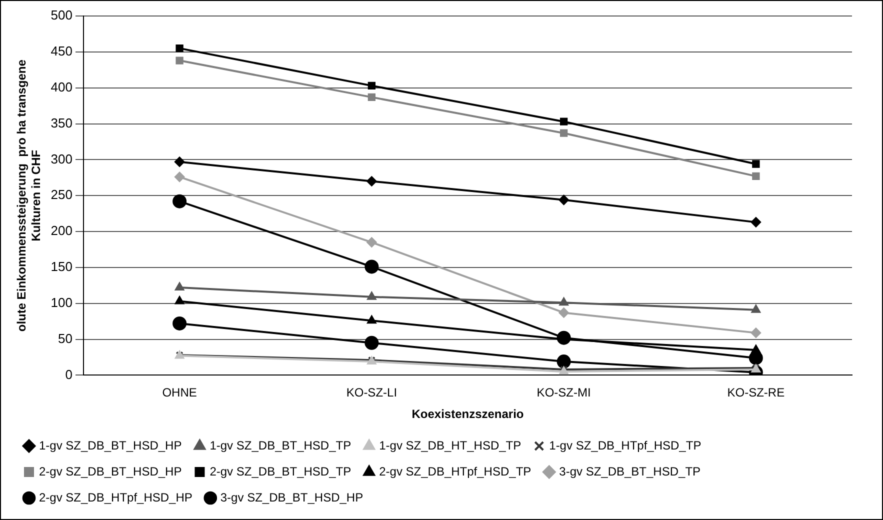  What do you see at coordinates (281, 445) in the screenshot?
I see `legend-label: 1-gv SZ_DB_BT_HSD_TP` at bounding box center [281, 445].